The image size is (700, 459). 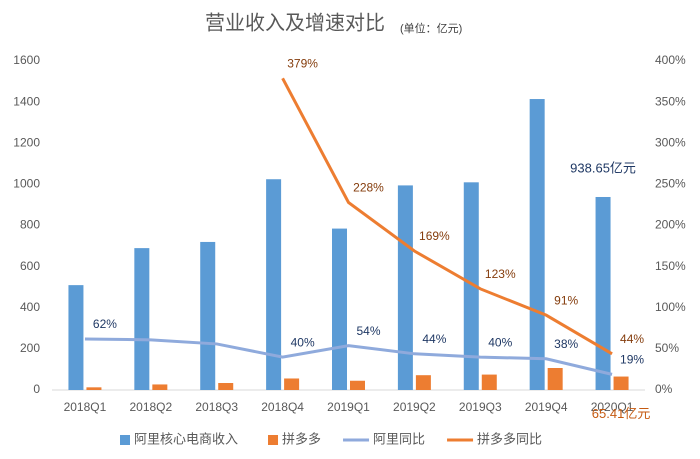 What do you see at coordinates (85, 407) in the screenshot?
I see `x-tick-label: 2018Q1` at bounding box center [85, 407].